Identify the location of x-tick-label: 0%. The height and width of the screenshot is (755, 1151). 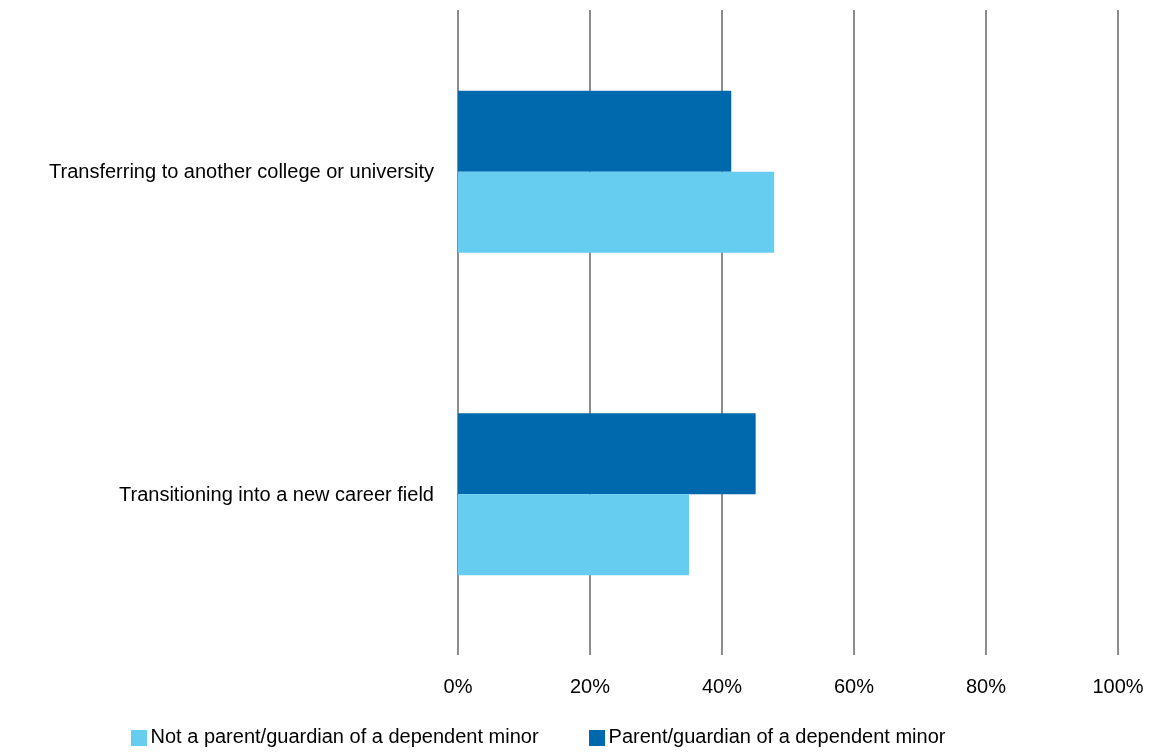
(458, 686).